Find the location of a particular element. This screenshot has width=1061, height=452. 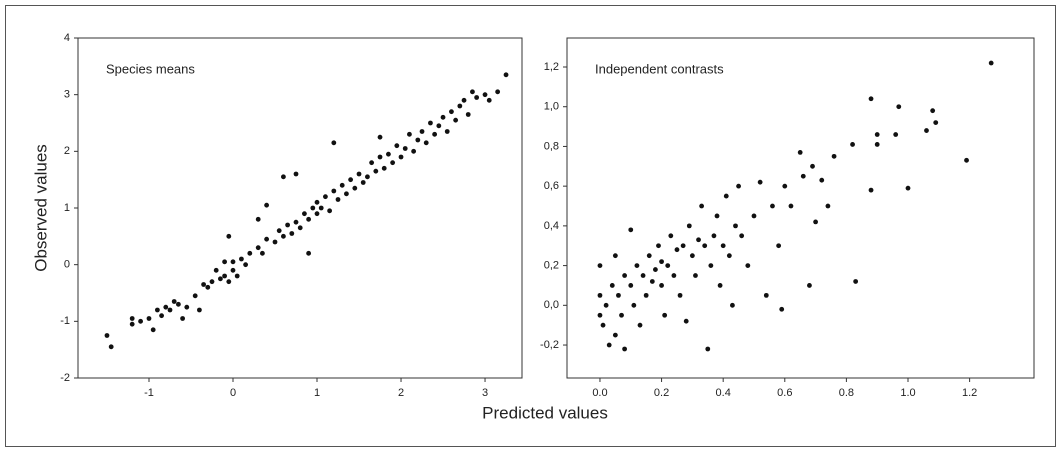

y-tick-label: 4 is located at coordinates (67, 38).